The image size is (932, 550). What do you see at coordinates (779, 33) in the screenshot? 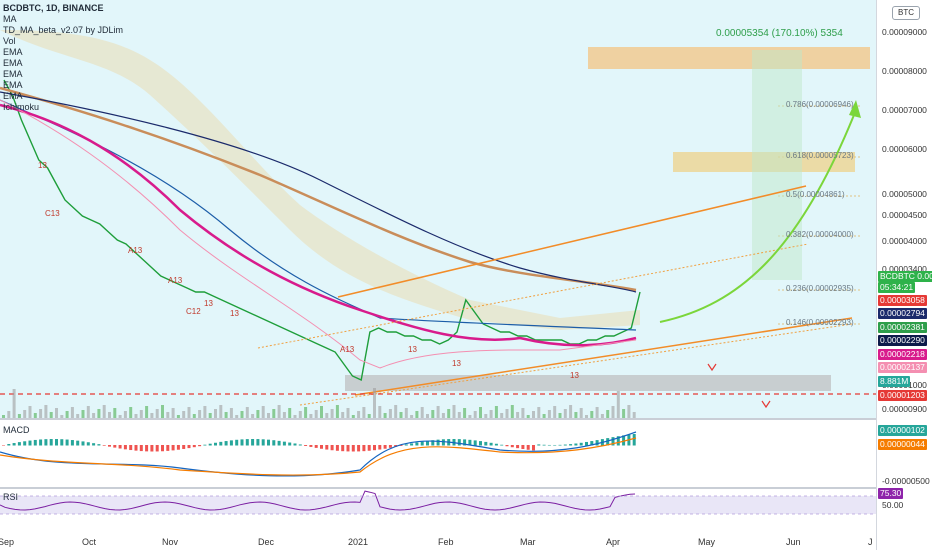
I see `measure-headline: 0.00005354 (170.10%) 5354` at bounding box center [779, 33].